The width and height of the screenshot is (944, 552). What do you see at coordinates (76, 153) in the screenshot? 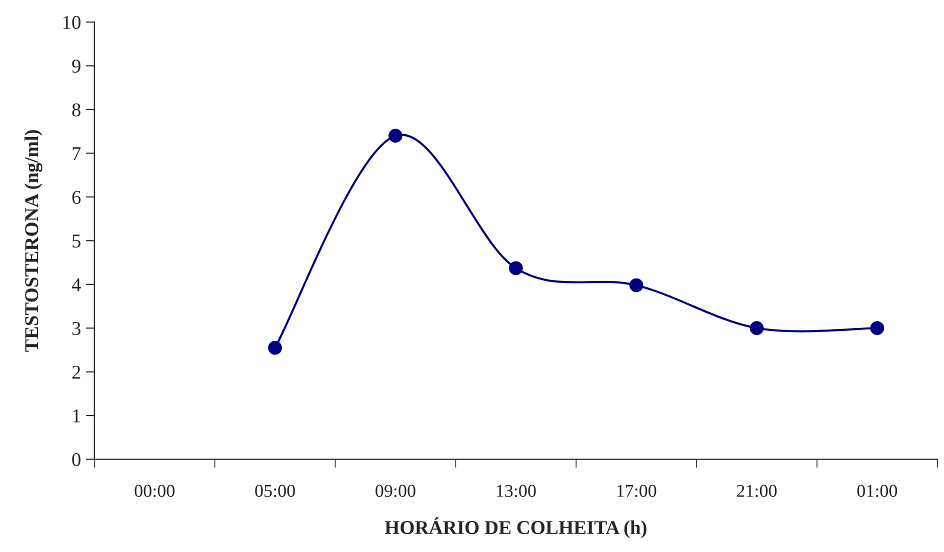
I see `y-tick-label: 7` at bounding box center [76, 153].